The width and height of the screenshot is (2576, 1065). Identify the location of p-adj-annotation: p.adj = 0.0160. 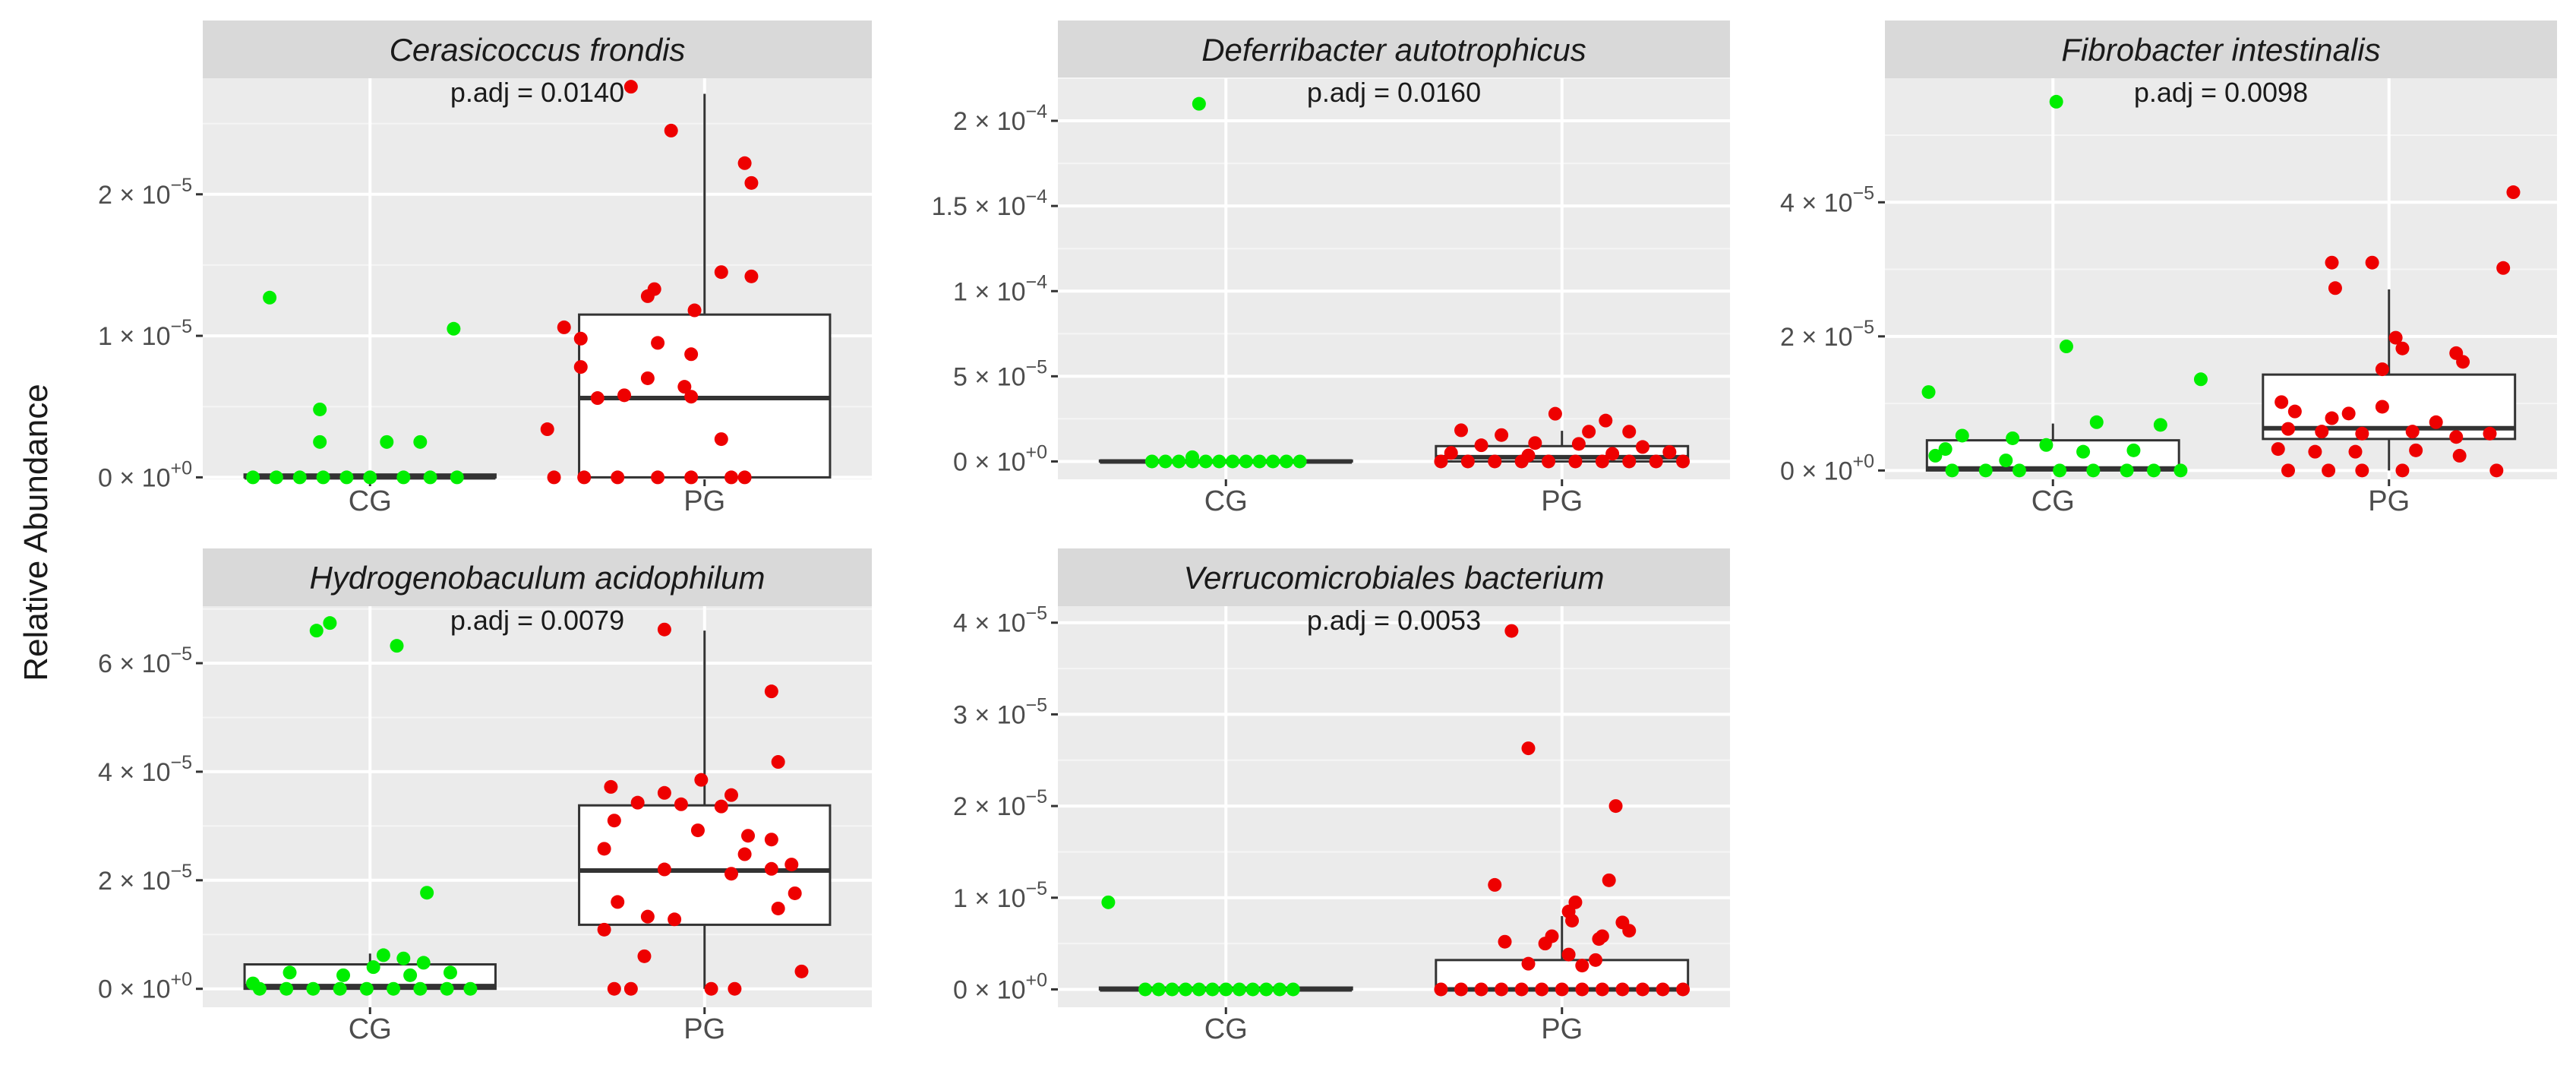
(1394, 92).